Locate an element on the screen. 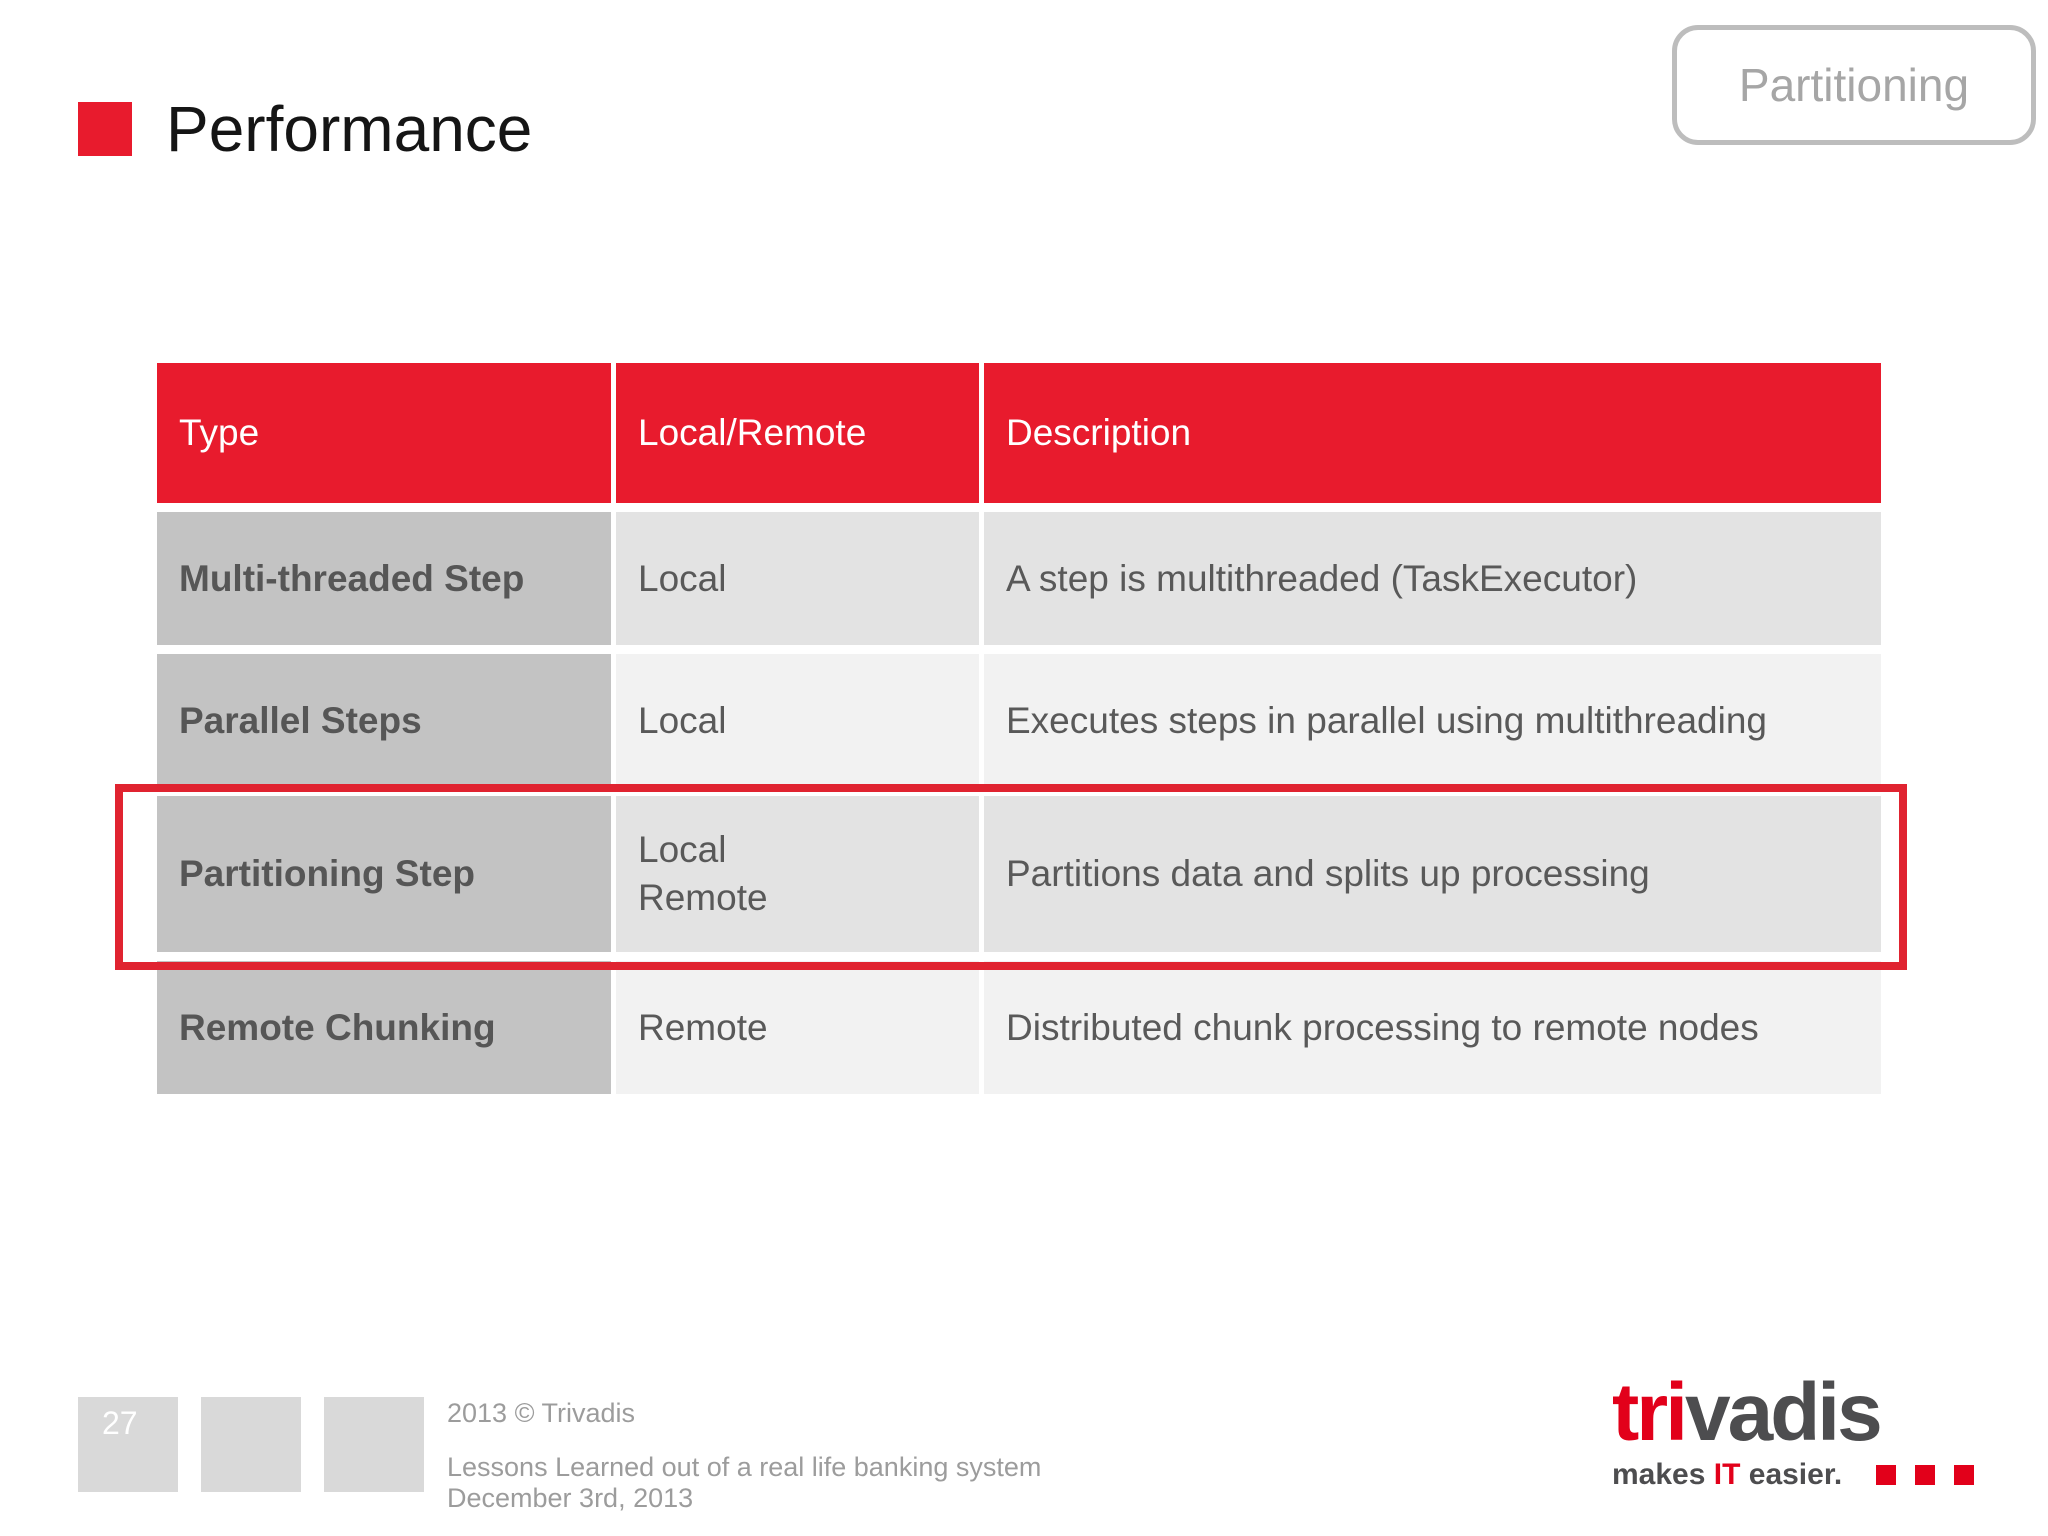 The image size is (2048, 1536). table-row-1-description: A step is multithreaded (TaskExecutor) is located at coordinates (1432, 578).